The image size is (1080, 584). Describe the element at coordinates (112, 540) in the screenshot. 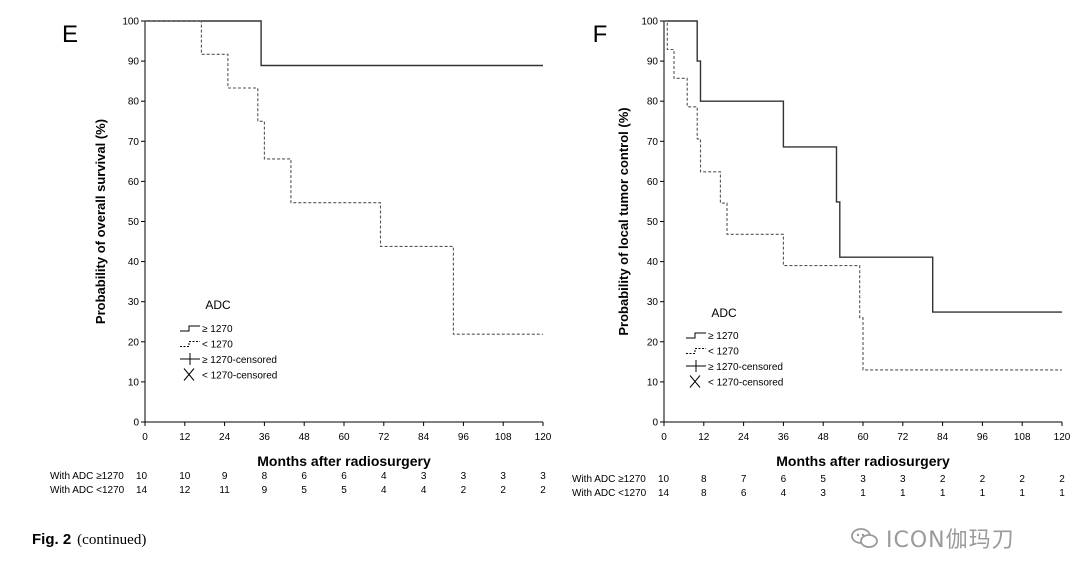

I see `caption-text: (continued)` at that location.